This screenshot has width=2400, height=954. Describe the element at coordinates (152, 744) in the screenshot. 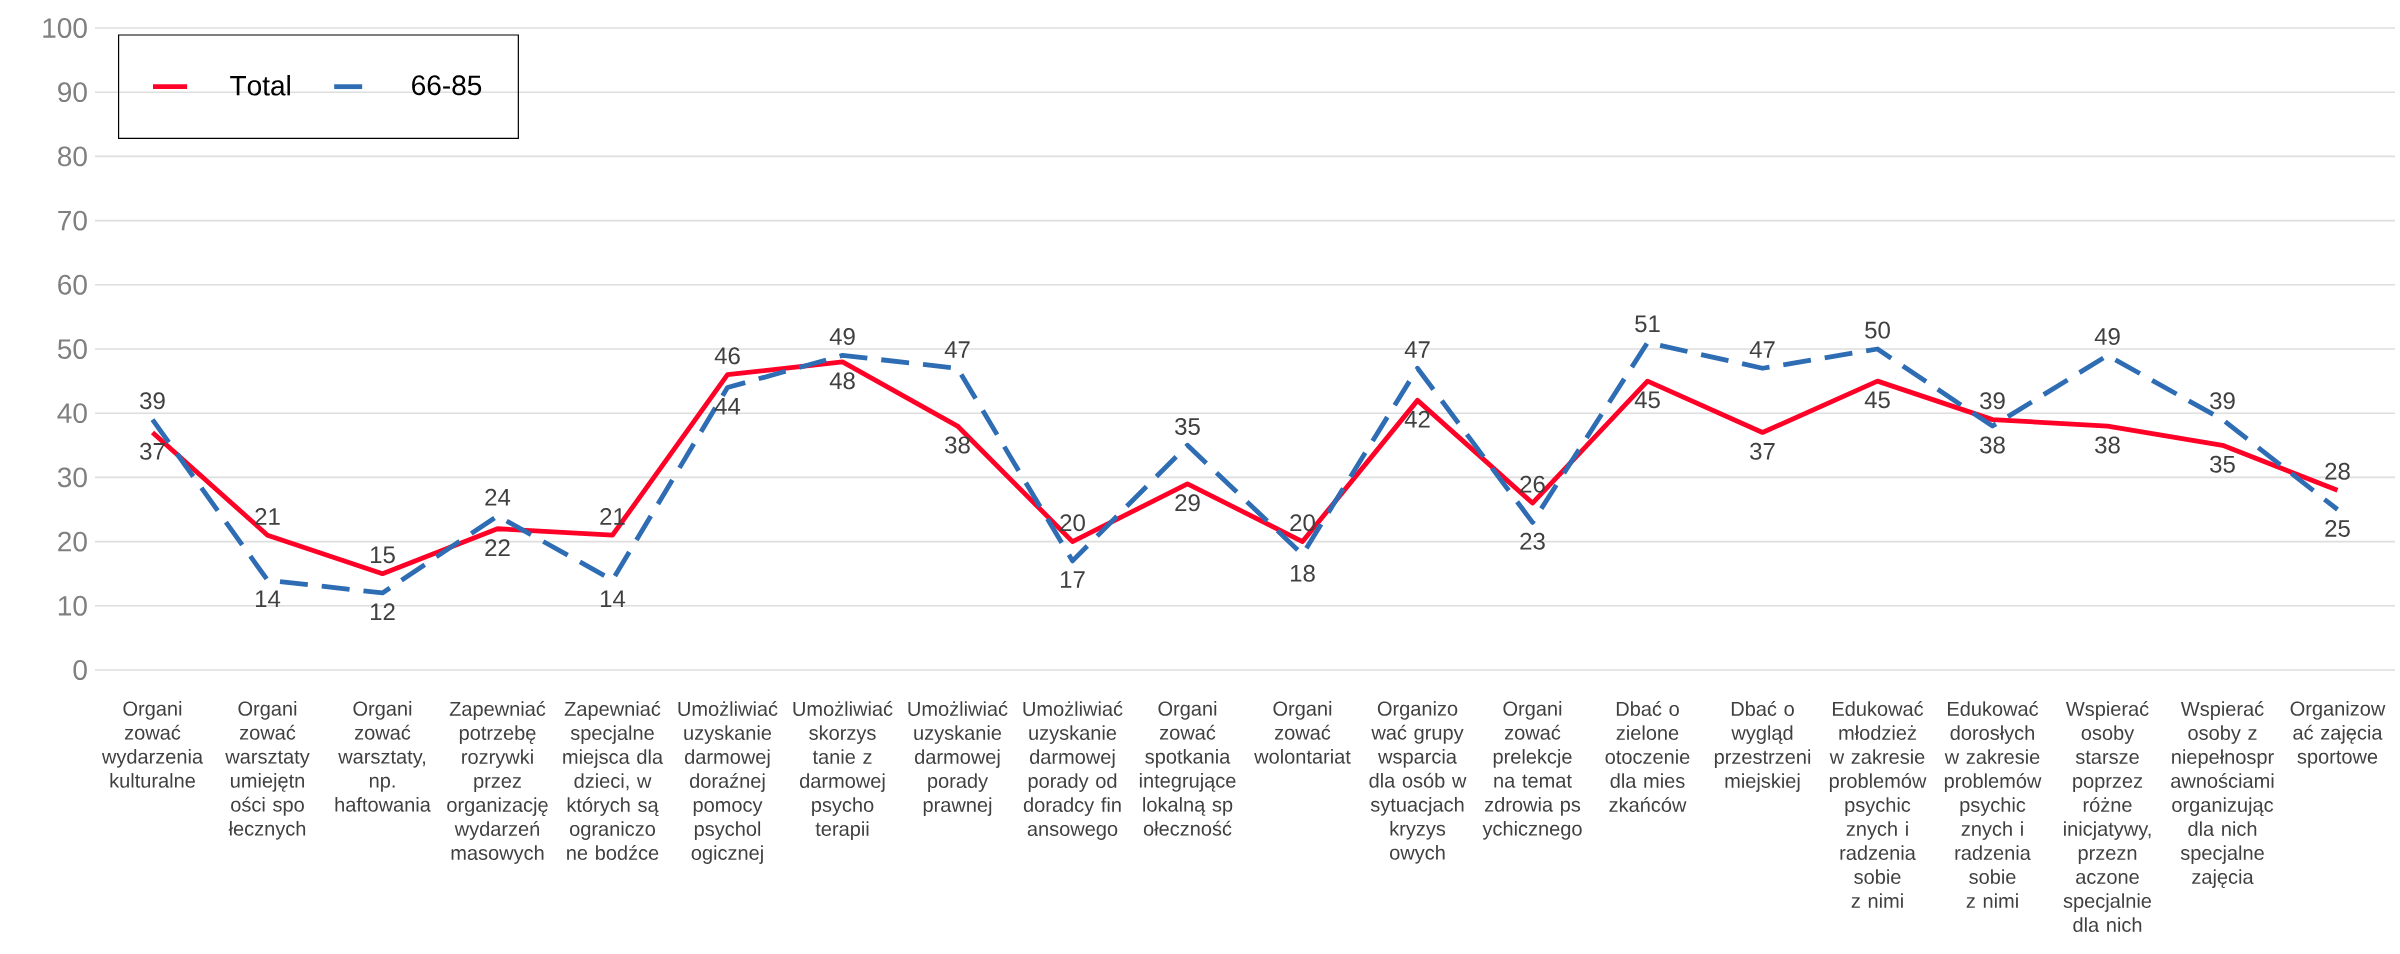

I see `x-tick-label: Organizować wydarzenia kulturalne` at that location.